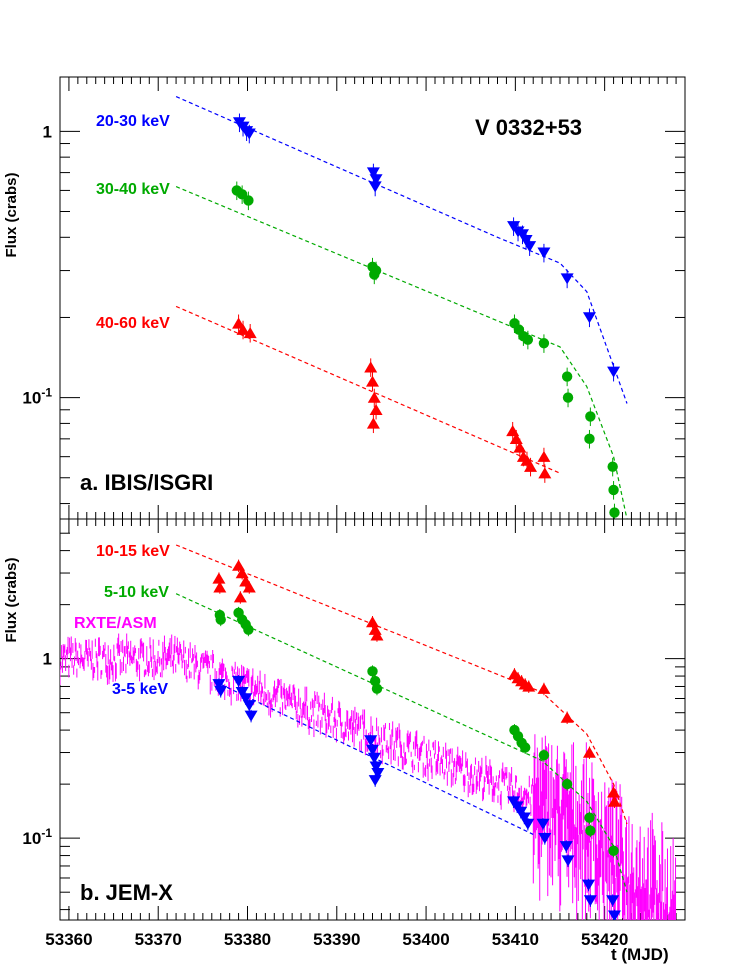 The height and width of the screenshot is (967, 747). I want to click on panel-b-ylabel: Flux (crabs), so click(11, 599).